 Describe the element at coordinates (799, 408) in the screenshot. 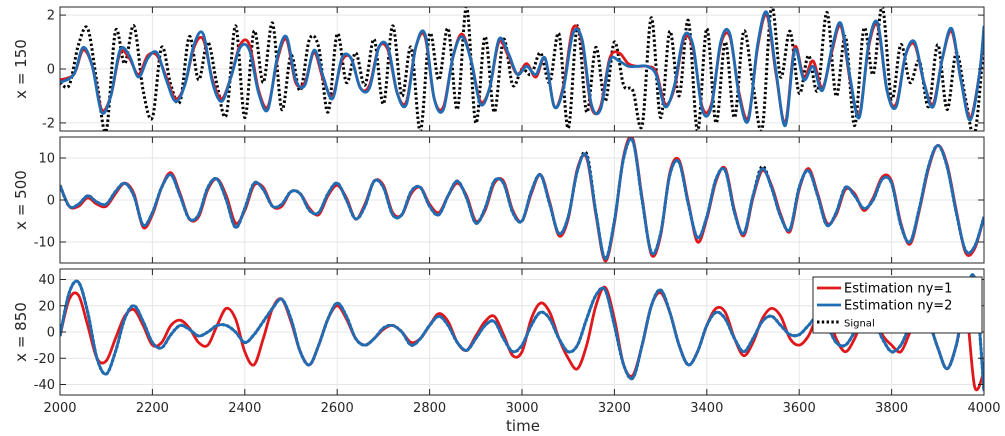

I see `x-tick-label: 3600` at that location.